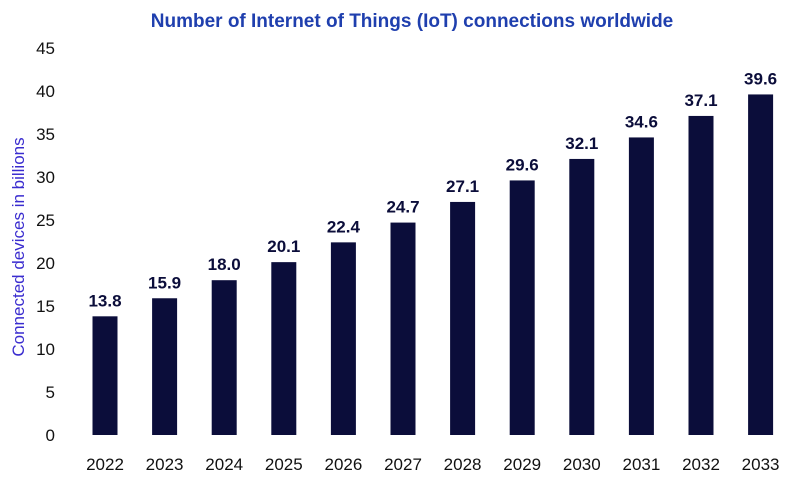 The width and height of the screenshot is (793, 486). What do you see at coordinates (45, 177) in the screenshot?
I see `y-tick-label: 30` at bounding box center [45, 177].